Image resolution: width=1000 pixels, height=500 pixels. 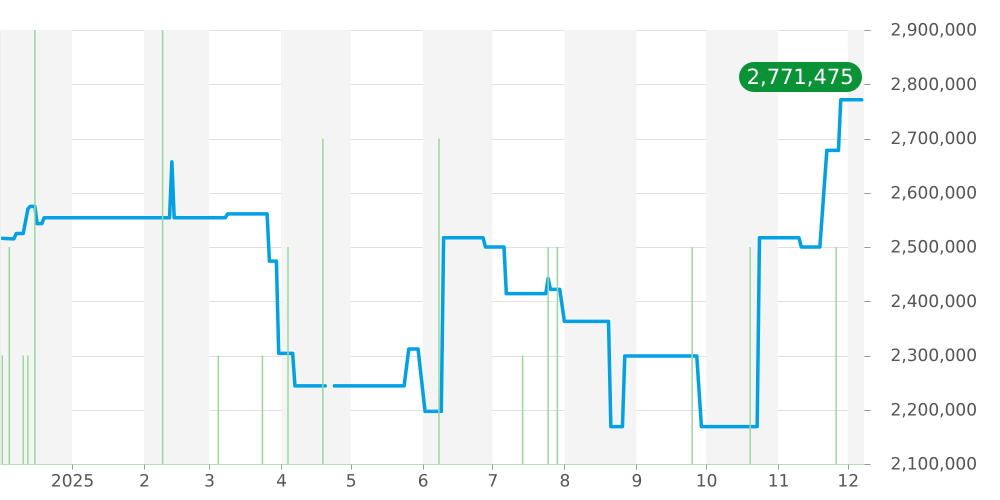 What do you see at coordinates (209, 482) in the screenshot?
I see `x-tick-label: 3` at bounding box center [209, 482].